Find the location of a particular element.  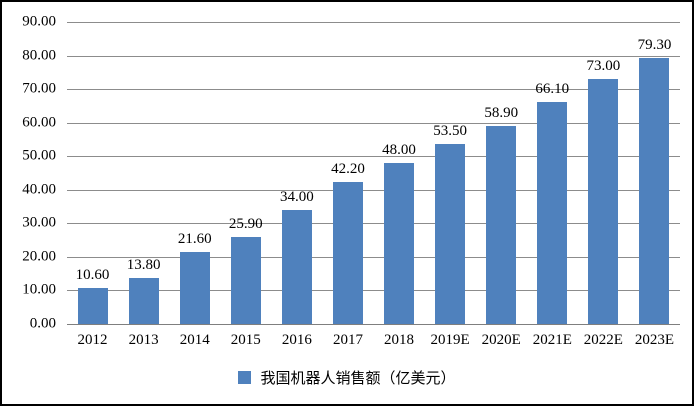

y-tick-label: 30.00 is located at coordinates (39, 222).